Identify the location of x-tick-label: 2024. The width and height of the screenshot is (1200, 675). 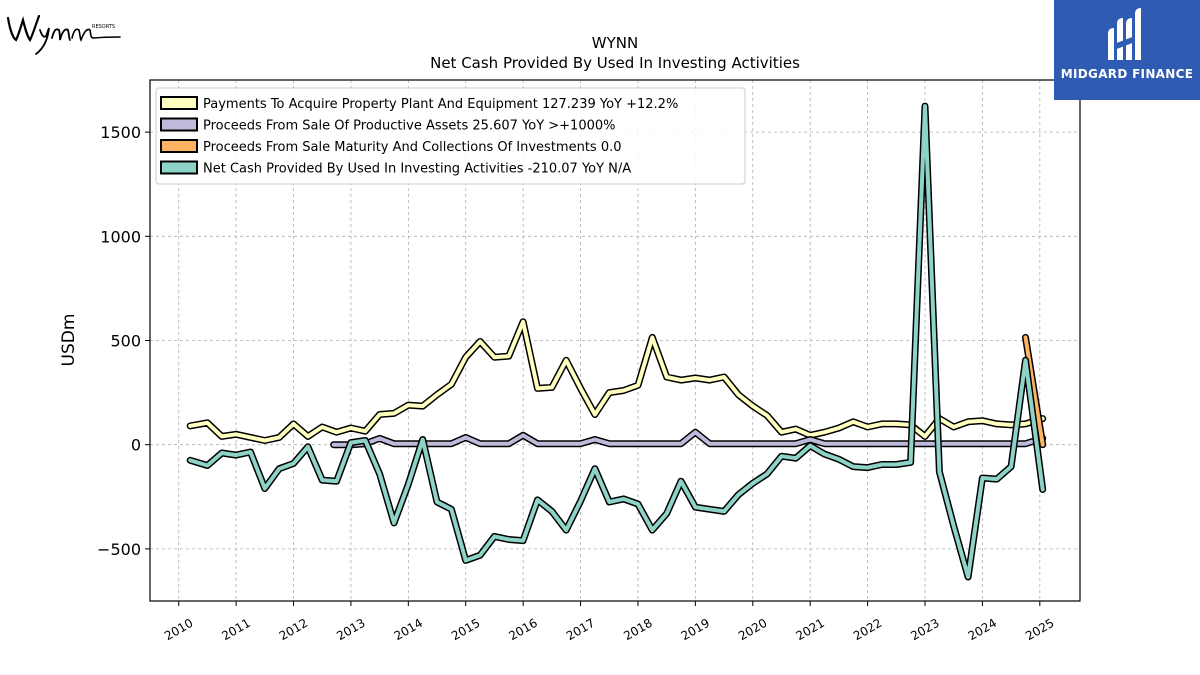
(982, 629).